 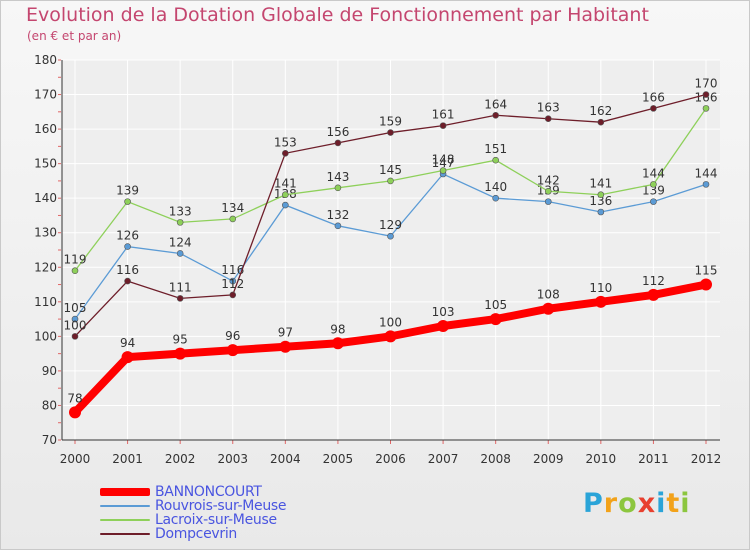 What do you see at coordinates (706, 459) in the screenshot?
I see `x-tick-label: 2012` at bounding box center [706, 459].